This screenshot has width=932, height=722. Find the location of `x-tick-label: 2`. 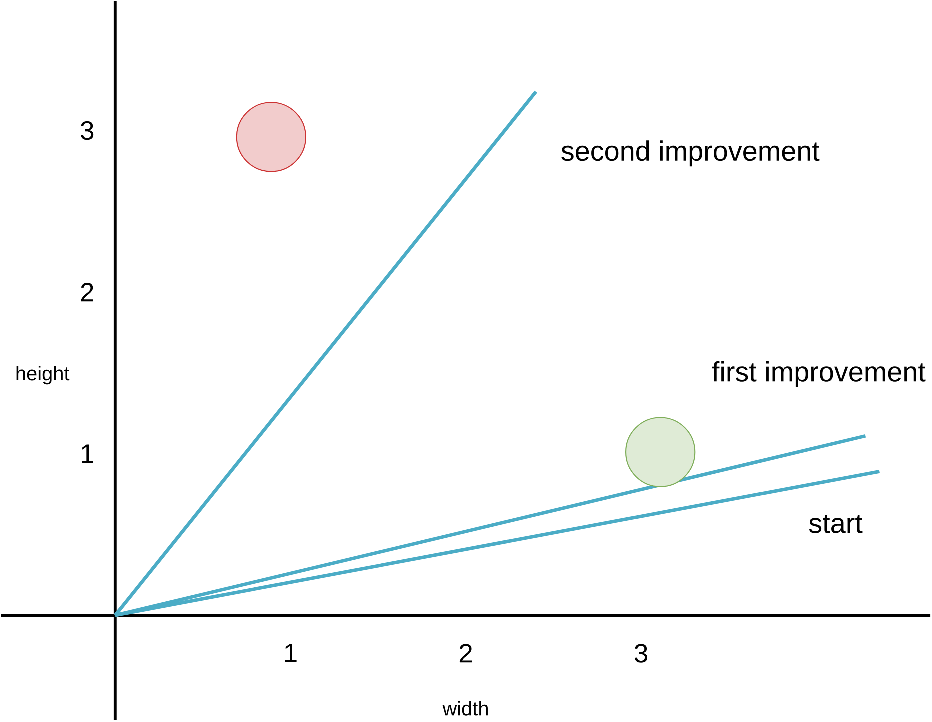

x-tick-label: 2 is located at coordinates (466, 653).